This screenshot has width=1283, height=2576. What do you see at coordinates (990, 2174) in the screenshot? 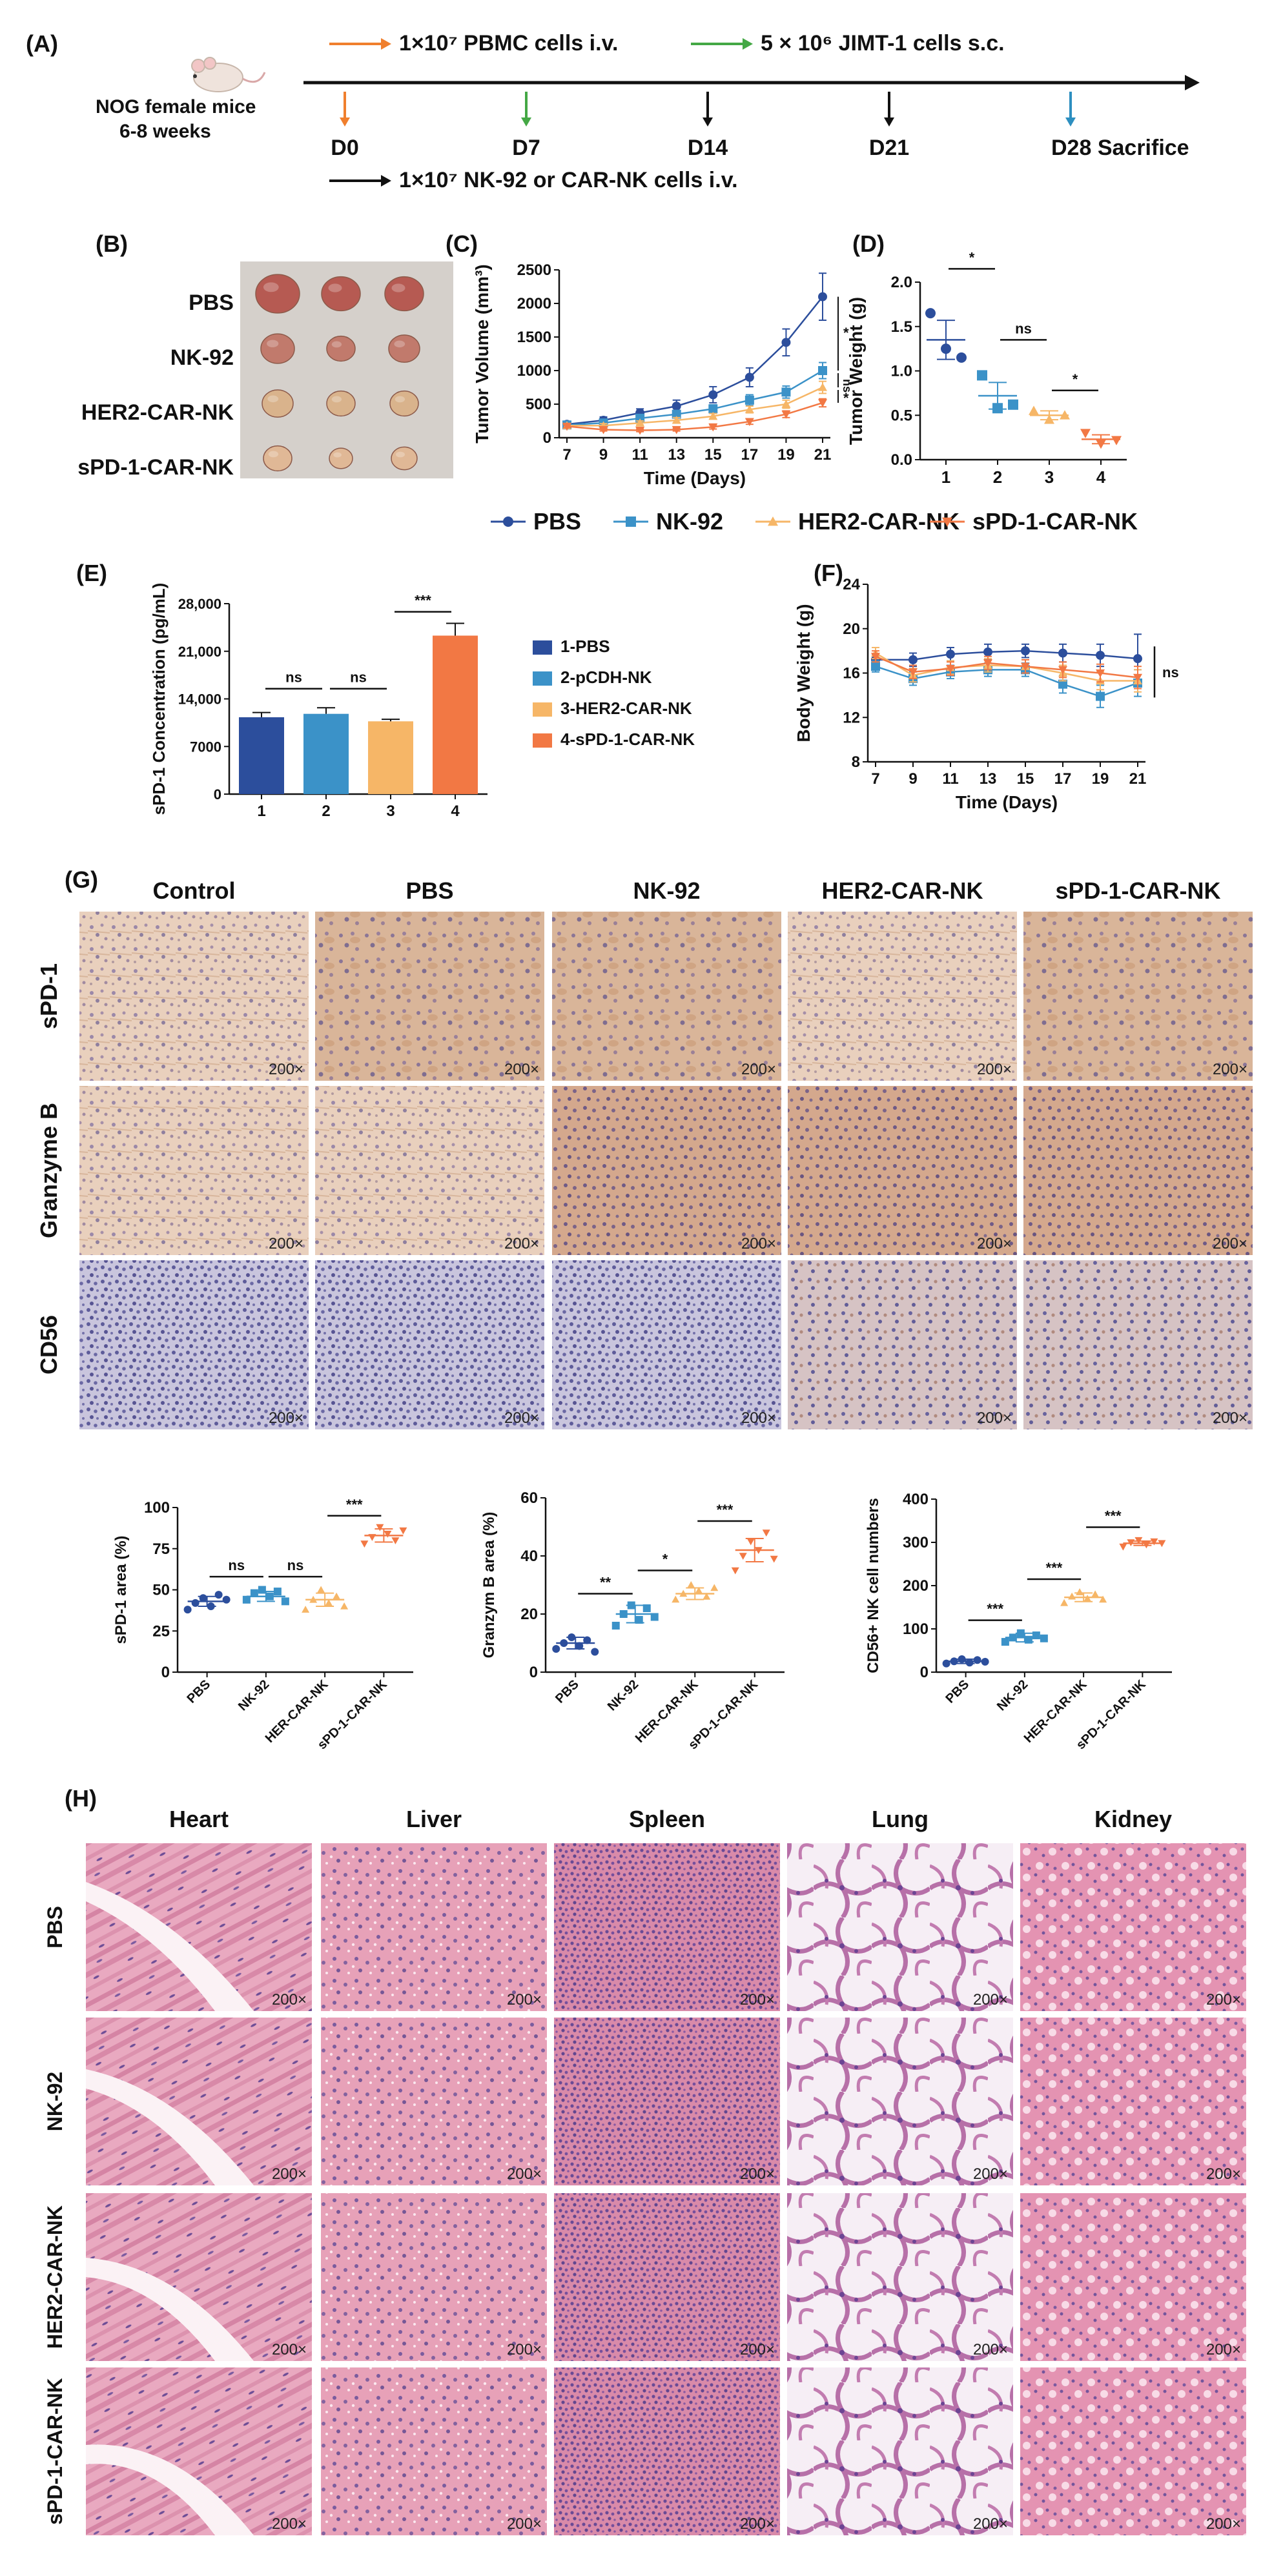
I see `he-magnification-1-3: 200×` at bounding box center [990, 2174].